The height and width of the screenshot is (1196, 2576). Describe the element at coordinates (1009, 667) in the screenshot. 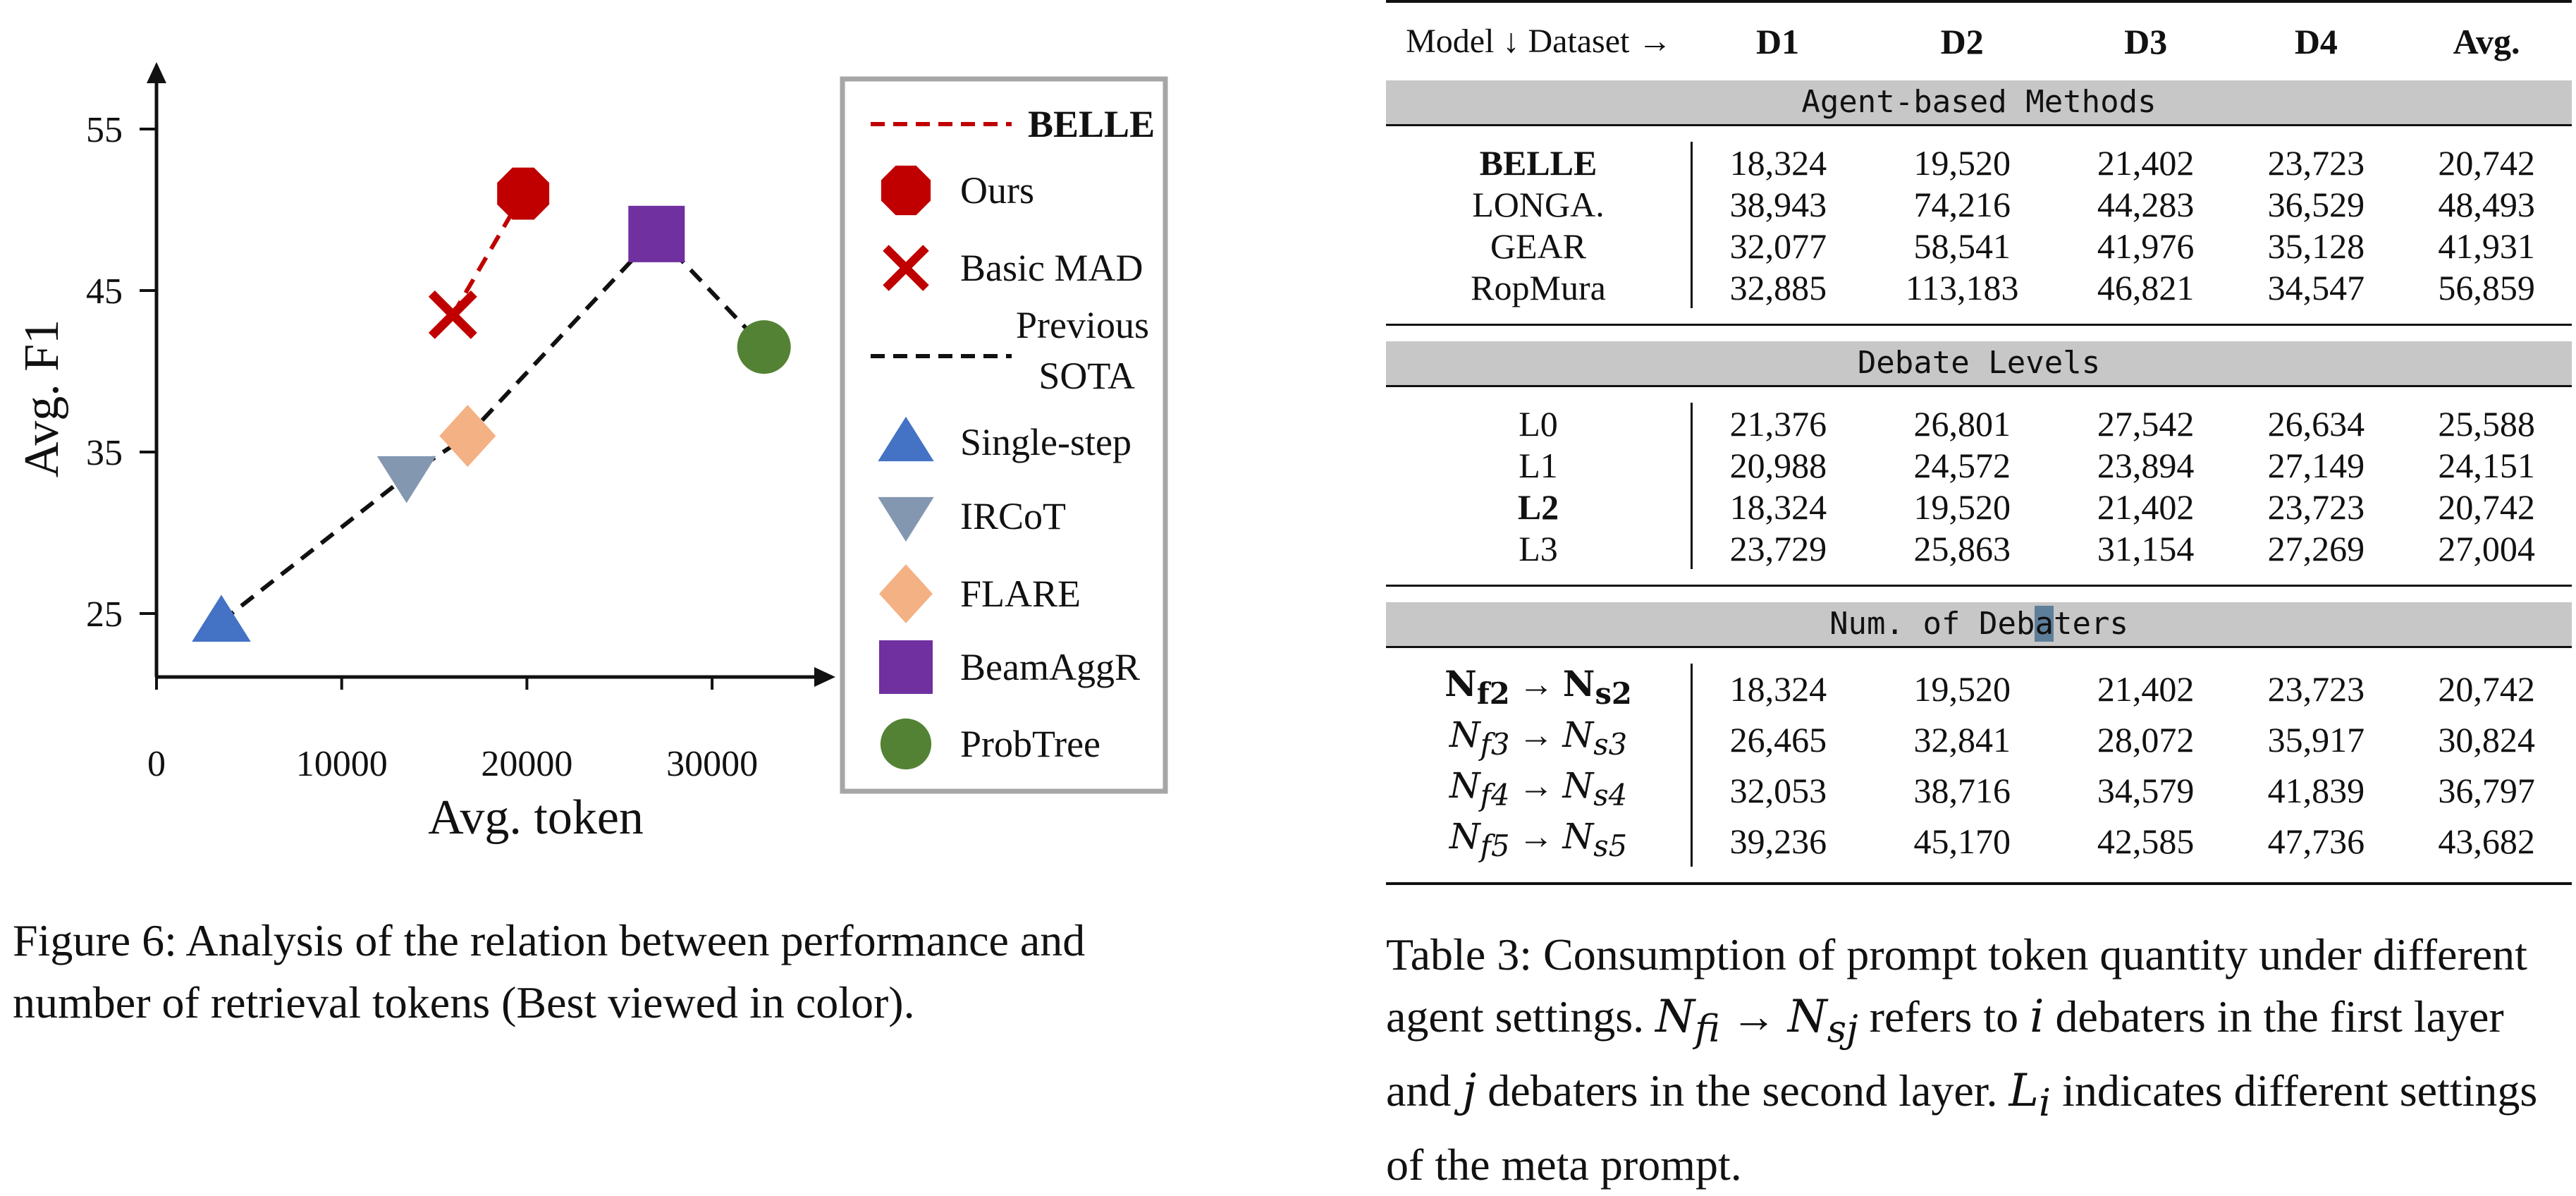

I see `legend-beamaggr: BeamAggR` at that location.